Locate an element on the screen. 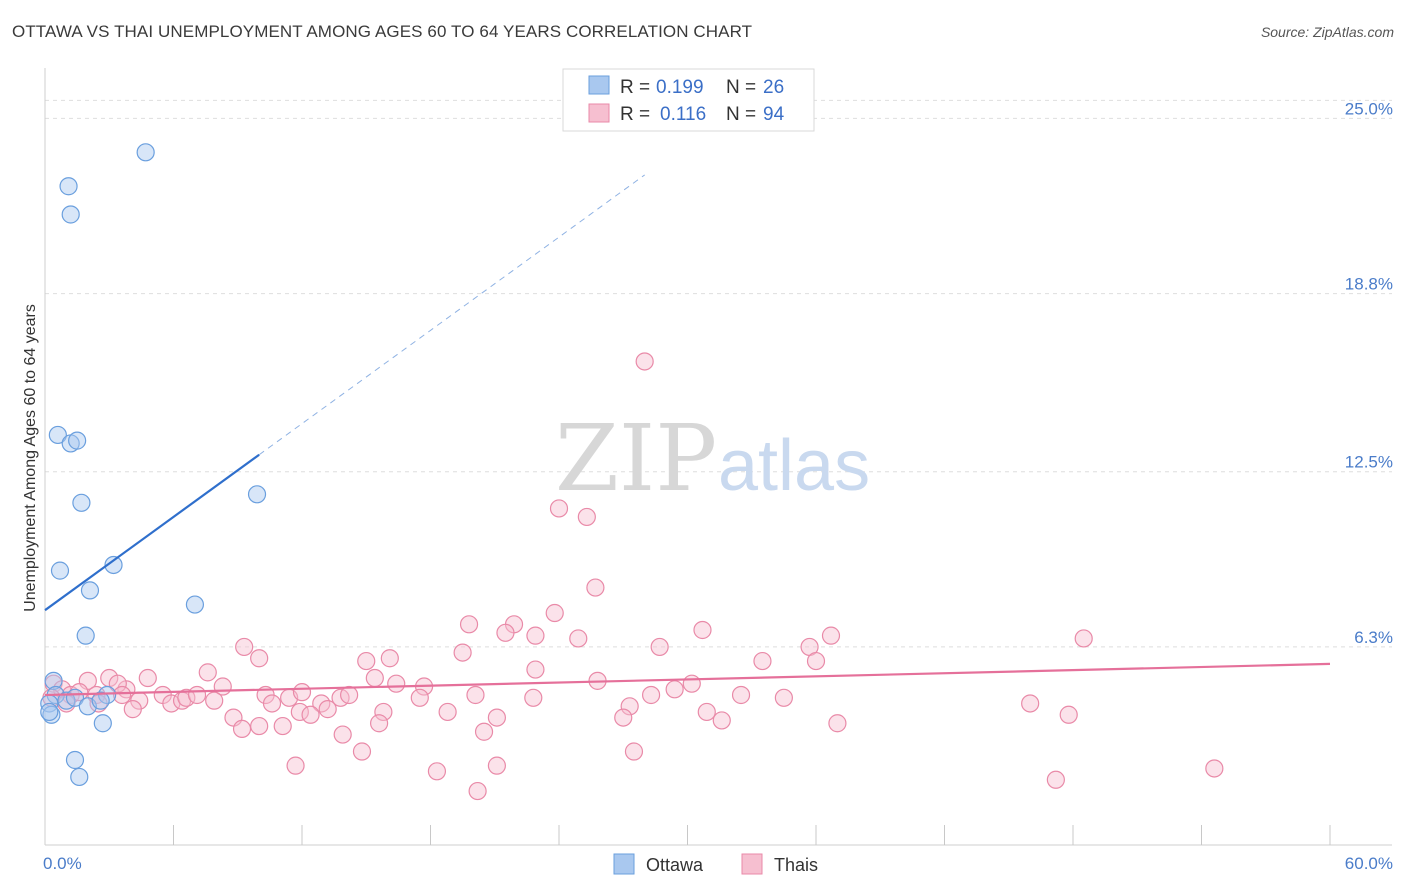 This screenshot has width=1406, height=892. correlation-legend: R = 0.199 N = 26 R = 0.116 N = 94 is located at coordinates (688, 100).